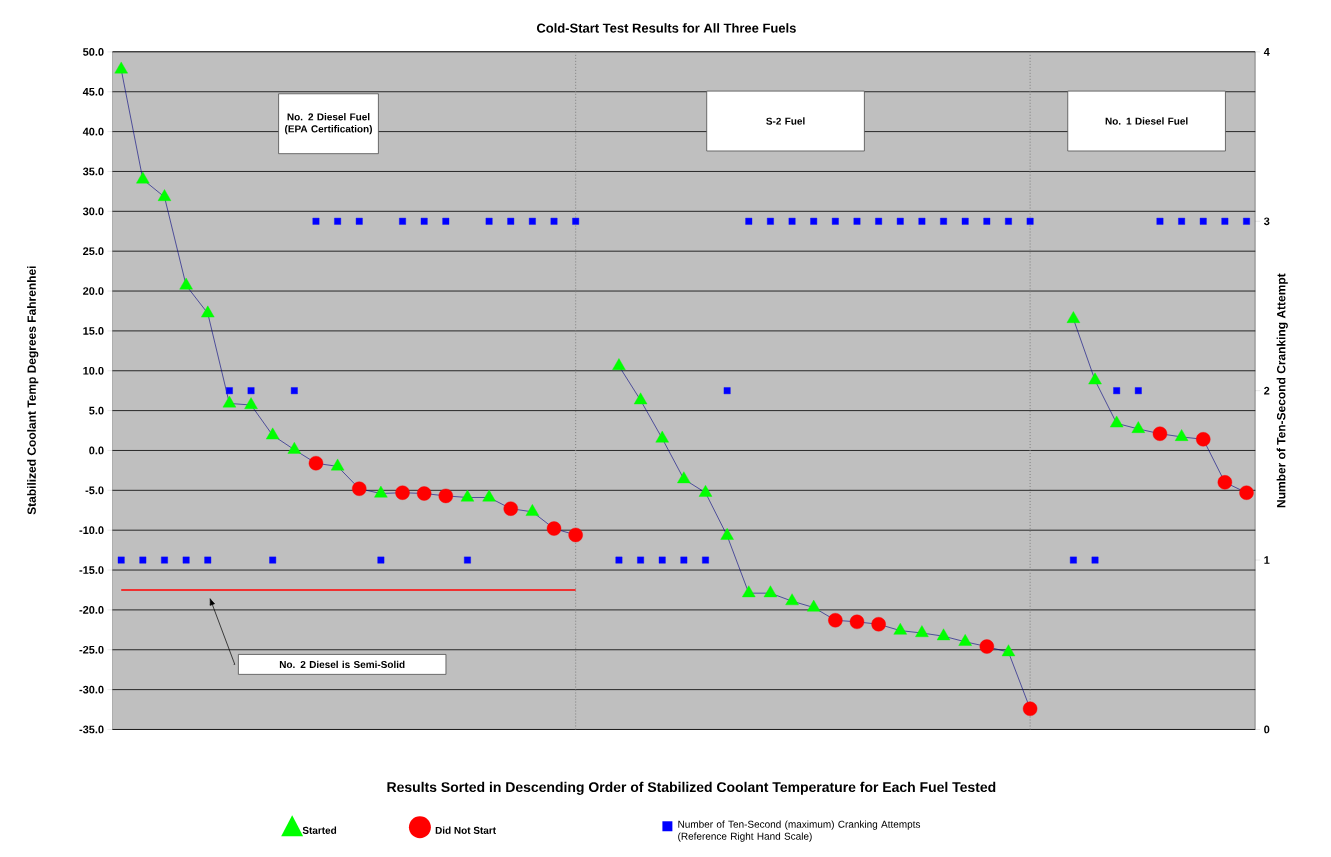  Describe the element at coordinates (94, 490) in the screenshot. I see `y-tick-label: -5.0` at that location.